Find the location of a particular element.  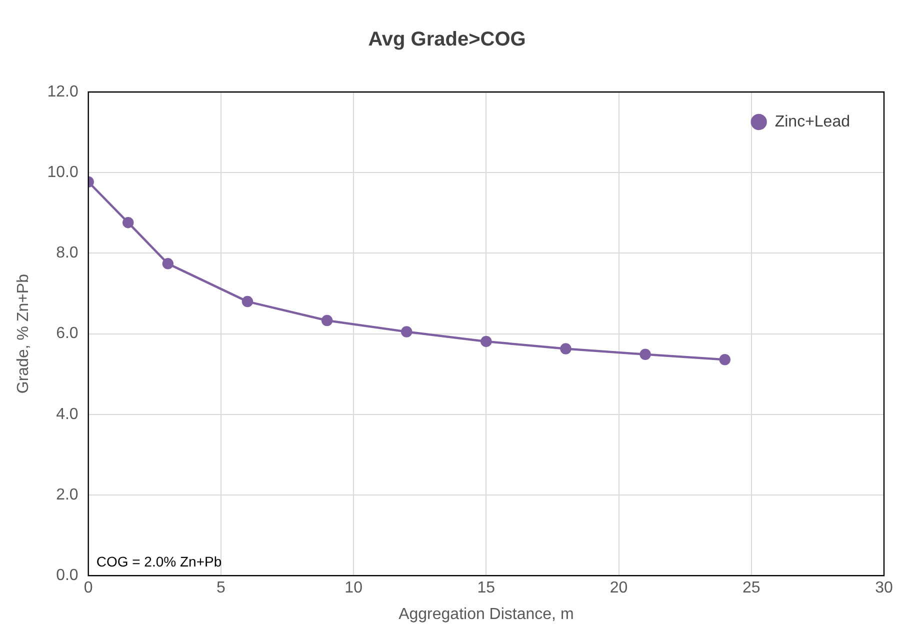

x-tick-label: 0 is located at coordinates (88, 588).